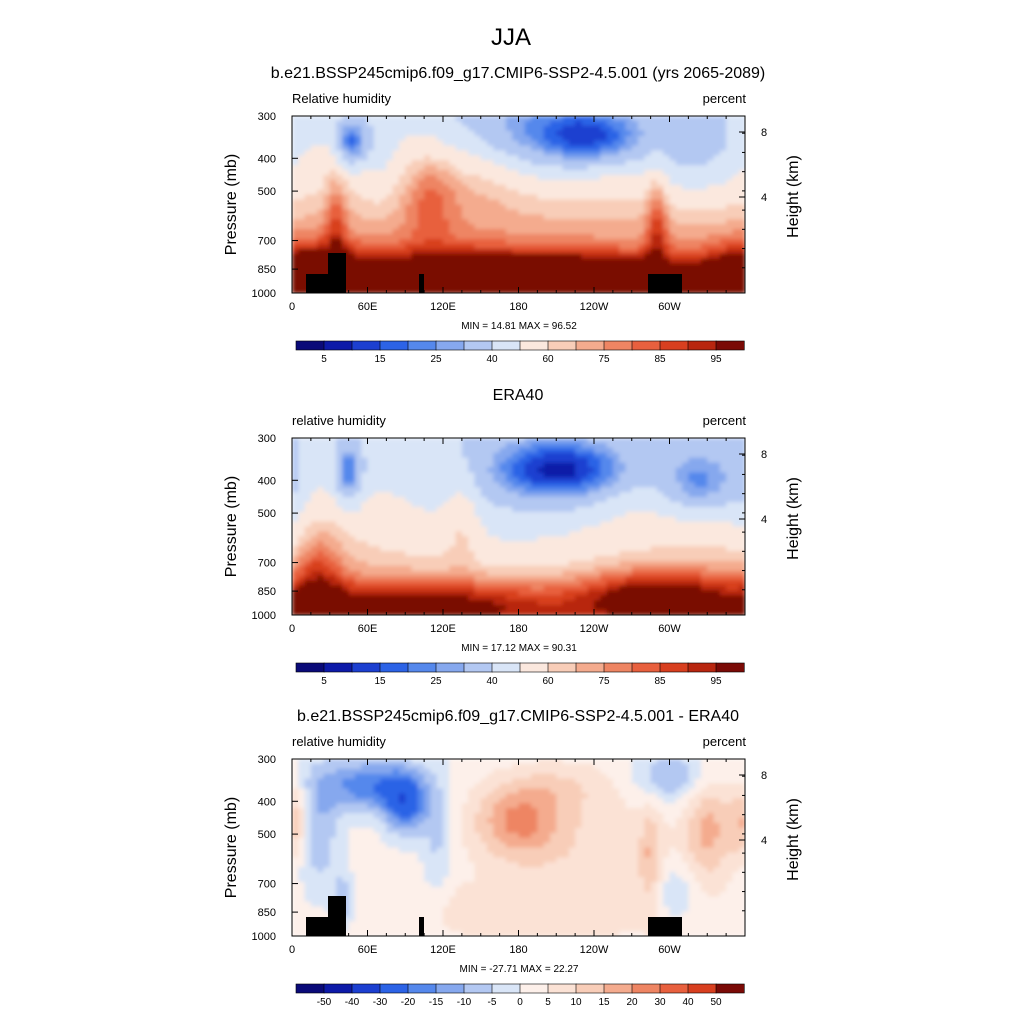  What do you see at coordinates (267, 913) in the screenshot?
I see `y-tick-label: 850` at bounding box center [267, 913].